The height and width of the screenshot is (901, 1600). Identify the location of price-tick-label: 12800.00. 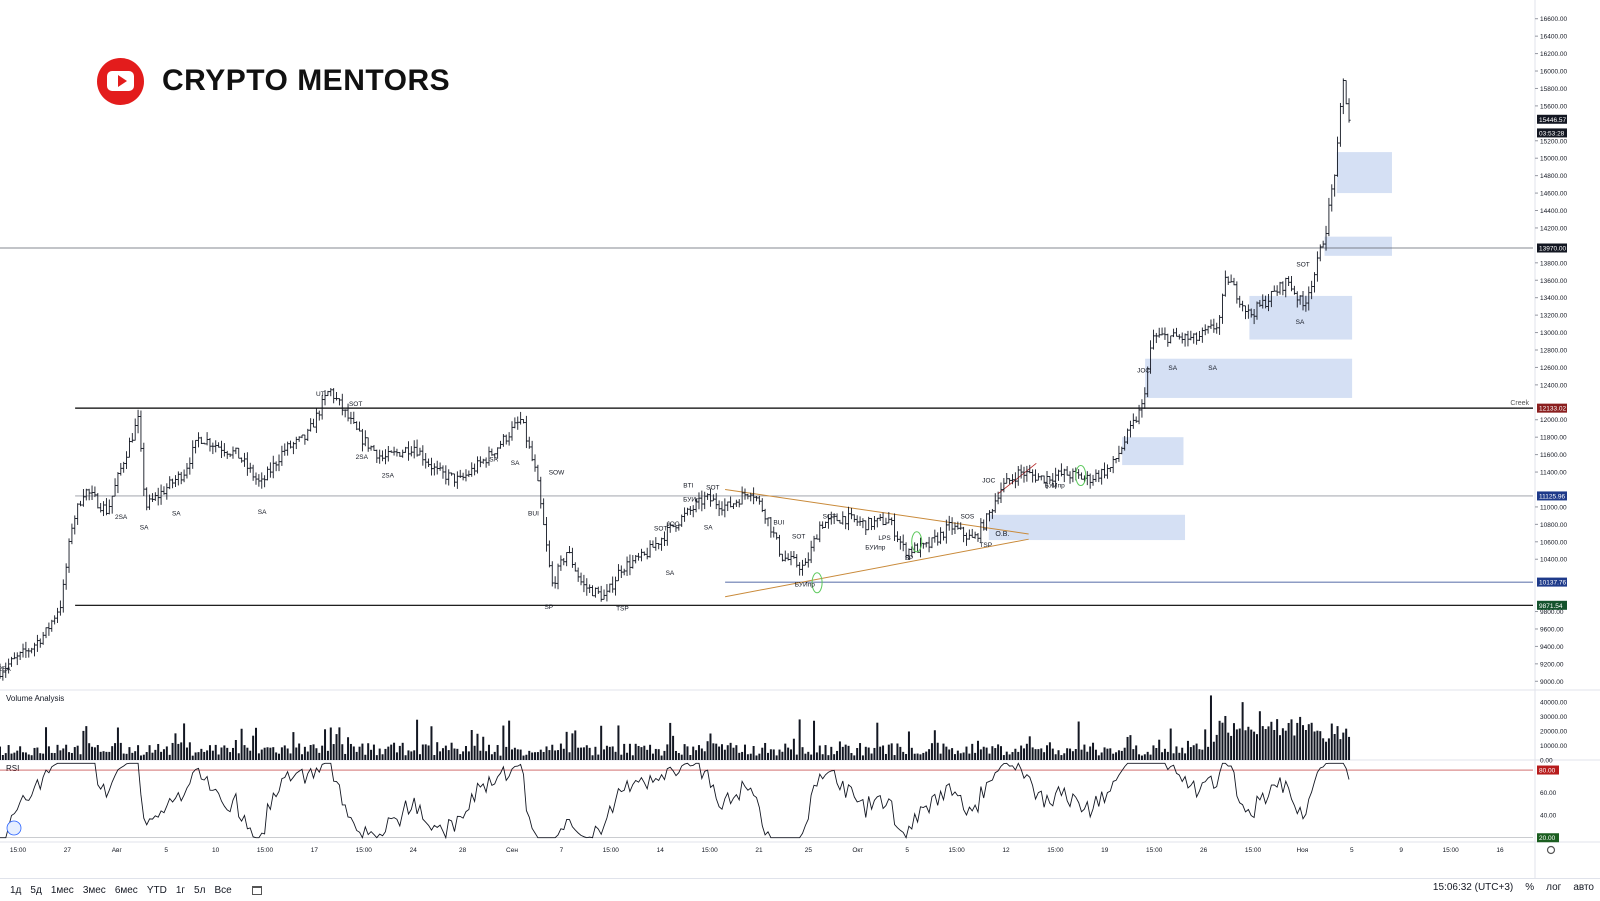
(1553, 351).